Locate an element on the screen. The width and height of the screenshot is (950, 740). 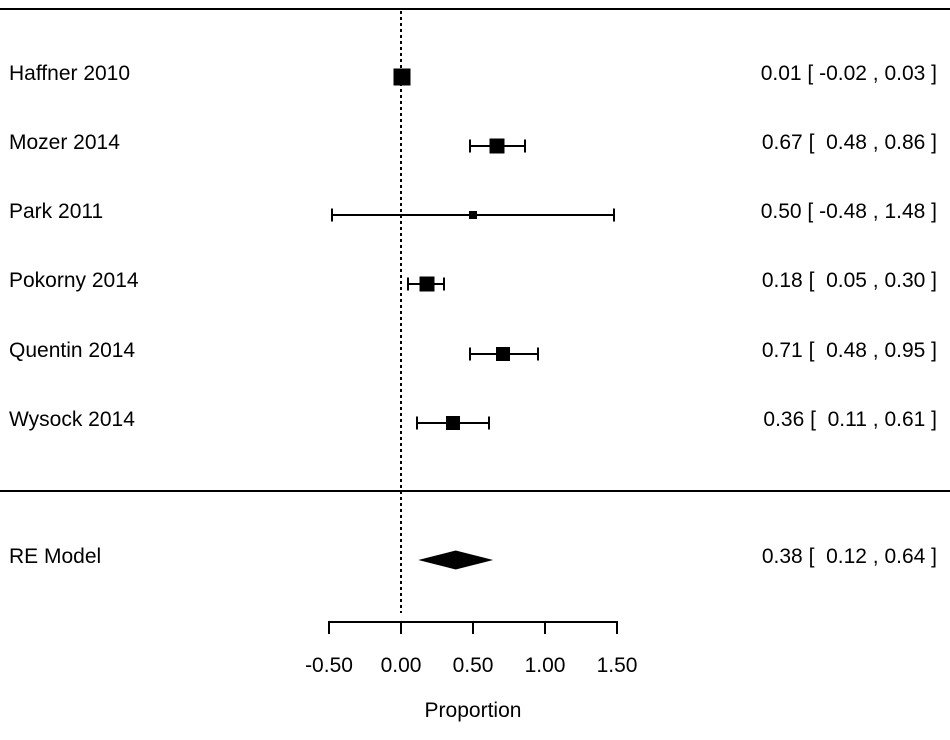
study-label: Mozer 2014 is located at coordinates (64, 142).